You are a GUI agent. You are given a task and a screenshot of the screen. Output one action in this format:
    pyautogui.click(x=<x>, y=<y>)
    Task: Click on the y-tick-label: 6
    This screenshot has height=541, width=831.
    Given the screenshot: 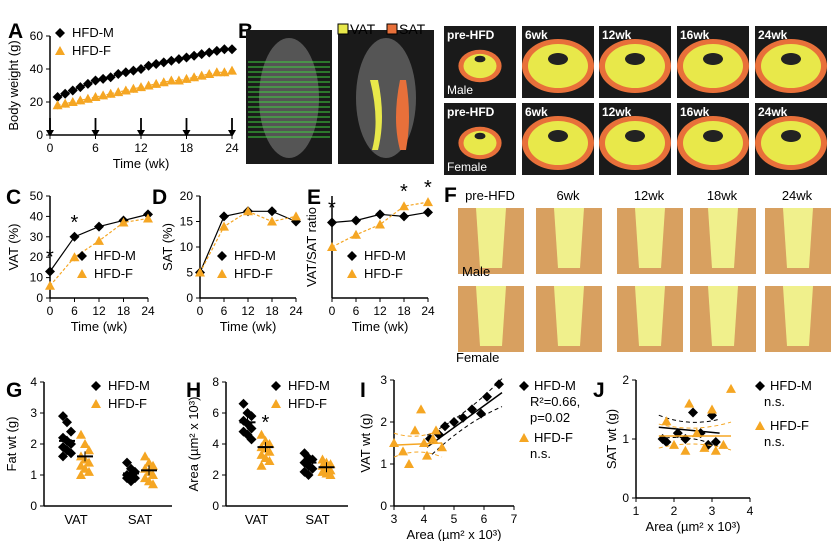 What is the action you would take?
    pyautogui.click(x=215, y=413)
    